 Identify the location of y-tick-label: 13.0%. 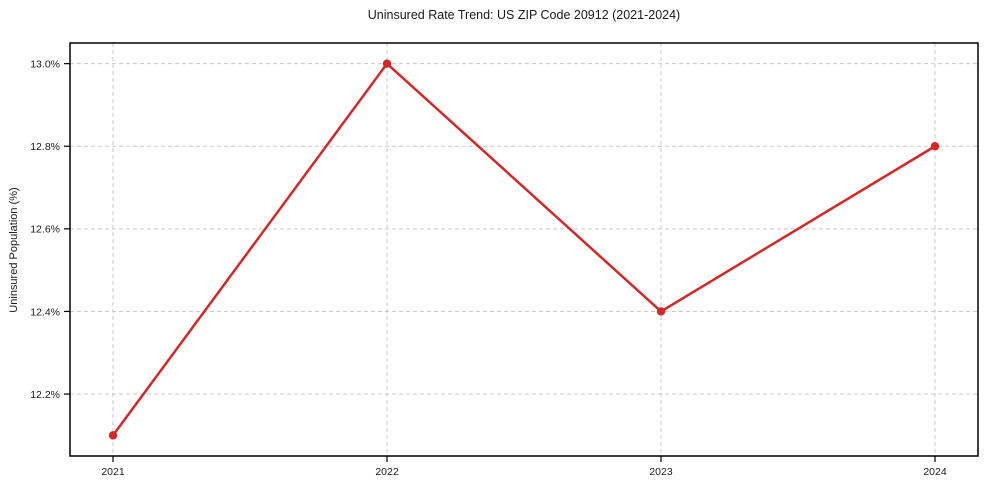
(45, 64).